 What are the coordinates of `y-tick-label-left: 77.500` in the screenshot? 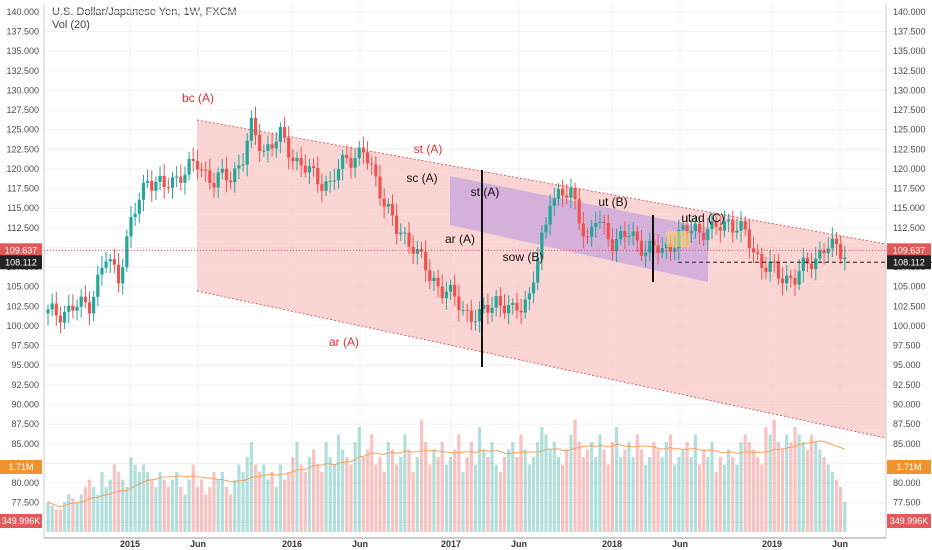 It's located at (25, 503).